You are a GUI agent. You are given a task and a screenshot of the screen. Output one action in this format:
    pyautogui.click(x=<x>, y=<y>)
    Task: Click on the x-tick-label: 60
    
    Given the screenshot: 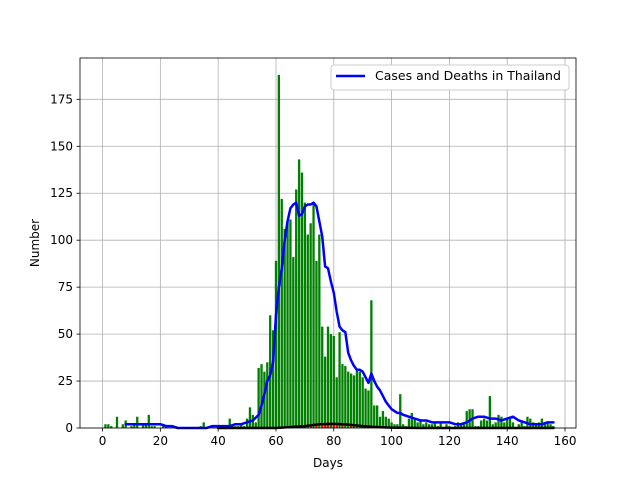 What is the action you would take?
    pyautogui.click(x=275, y=441)
    